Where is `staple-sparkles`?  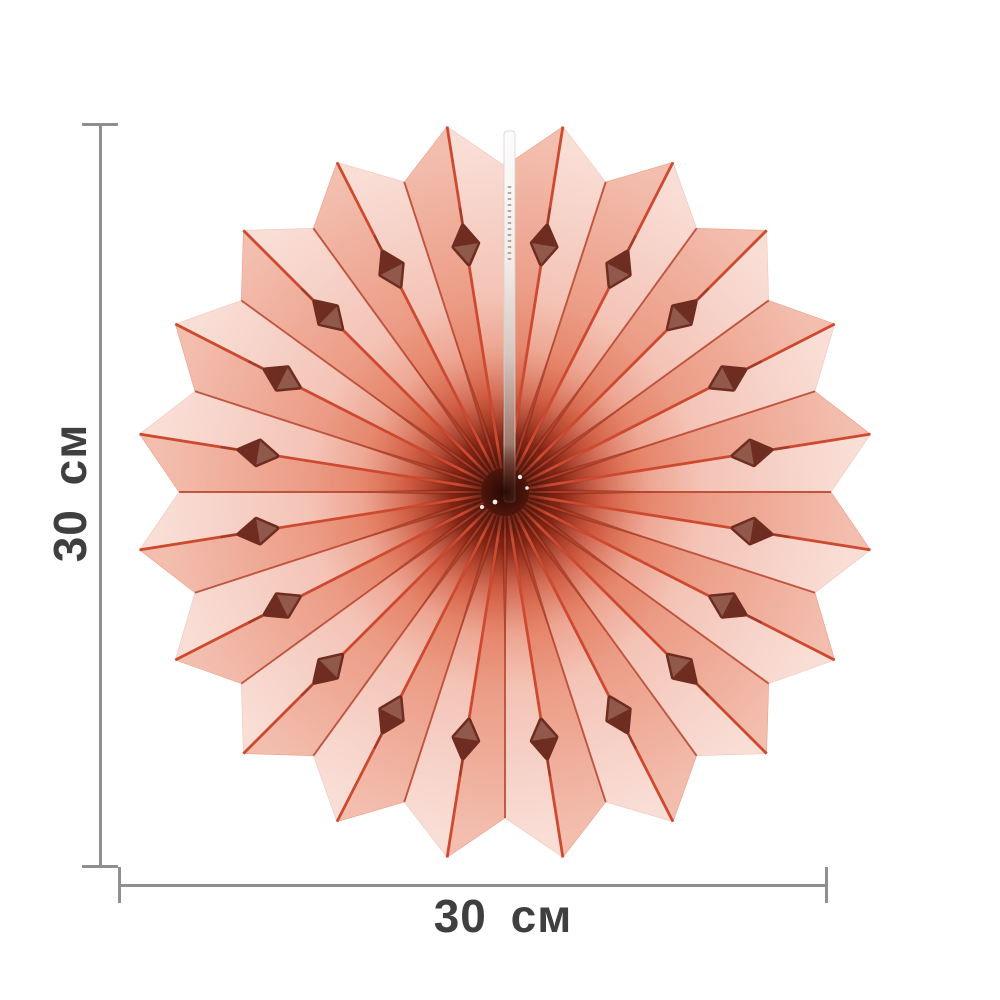 staple-sparkles is located at coordinates (504, 491).